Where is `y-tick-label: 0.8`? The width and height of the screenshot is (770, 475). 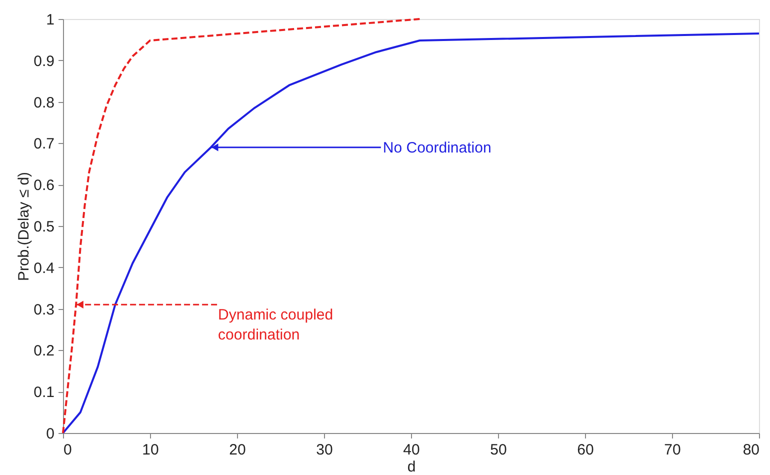
y-tick-label: 0.8 is located at coordinates (44, 103).